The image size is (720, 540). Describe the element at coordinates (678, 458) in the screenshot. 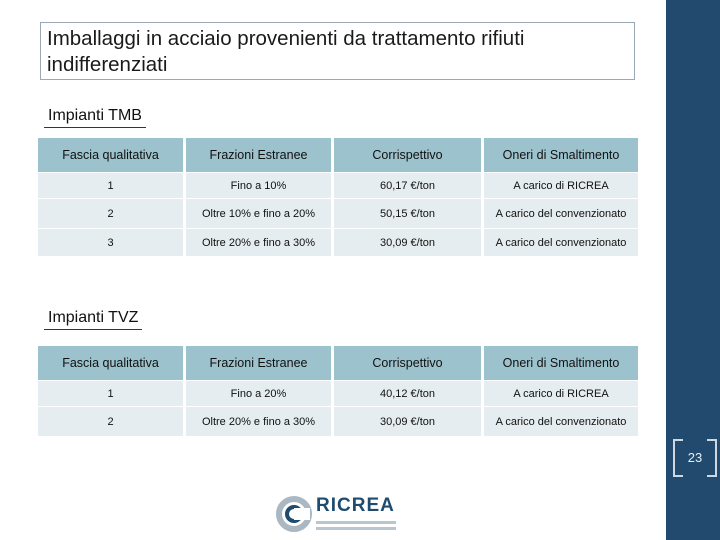

I see `left-bracket-icon` at that location.